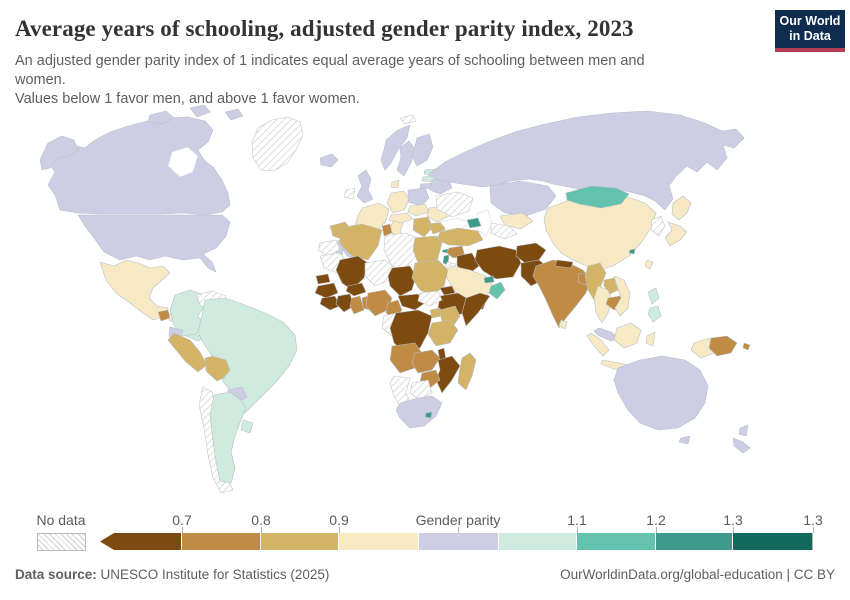  What do you see at coordinates (401, 218) in the screenshot?
I see `country-switzerland-austria` at bounding box center [401, 218].